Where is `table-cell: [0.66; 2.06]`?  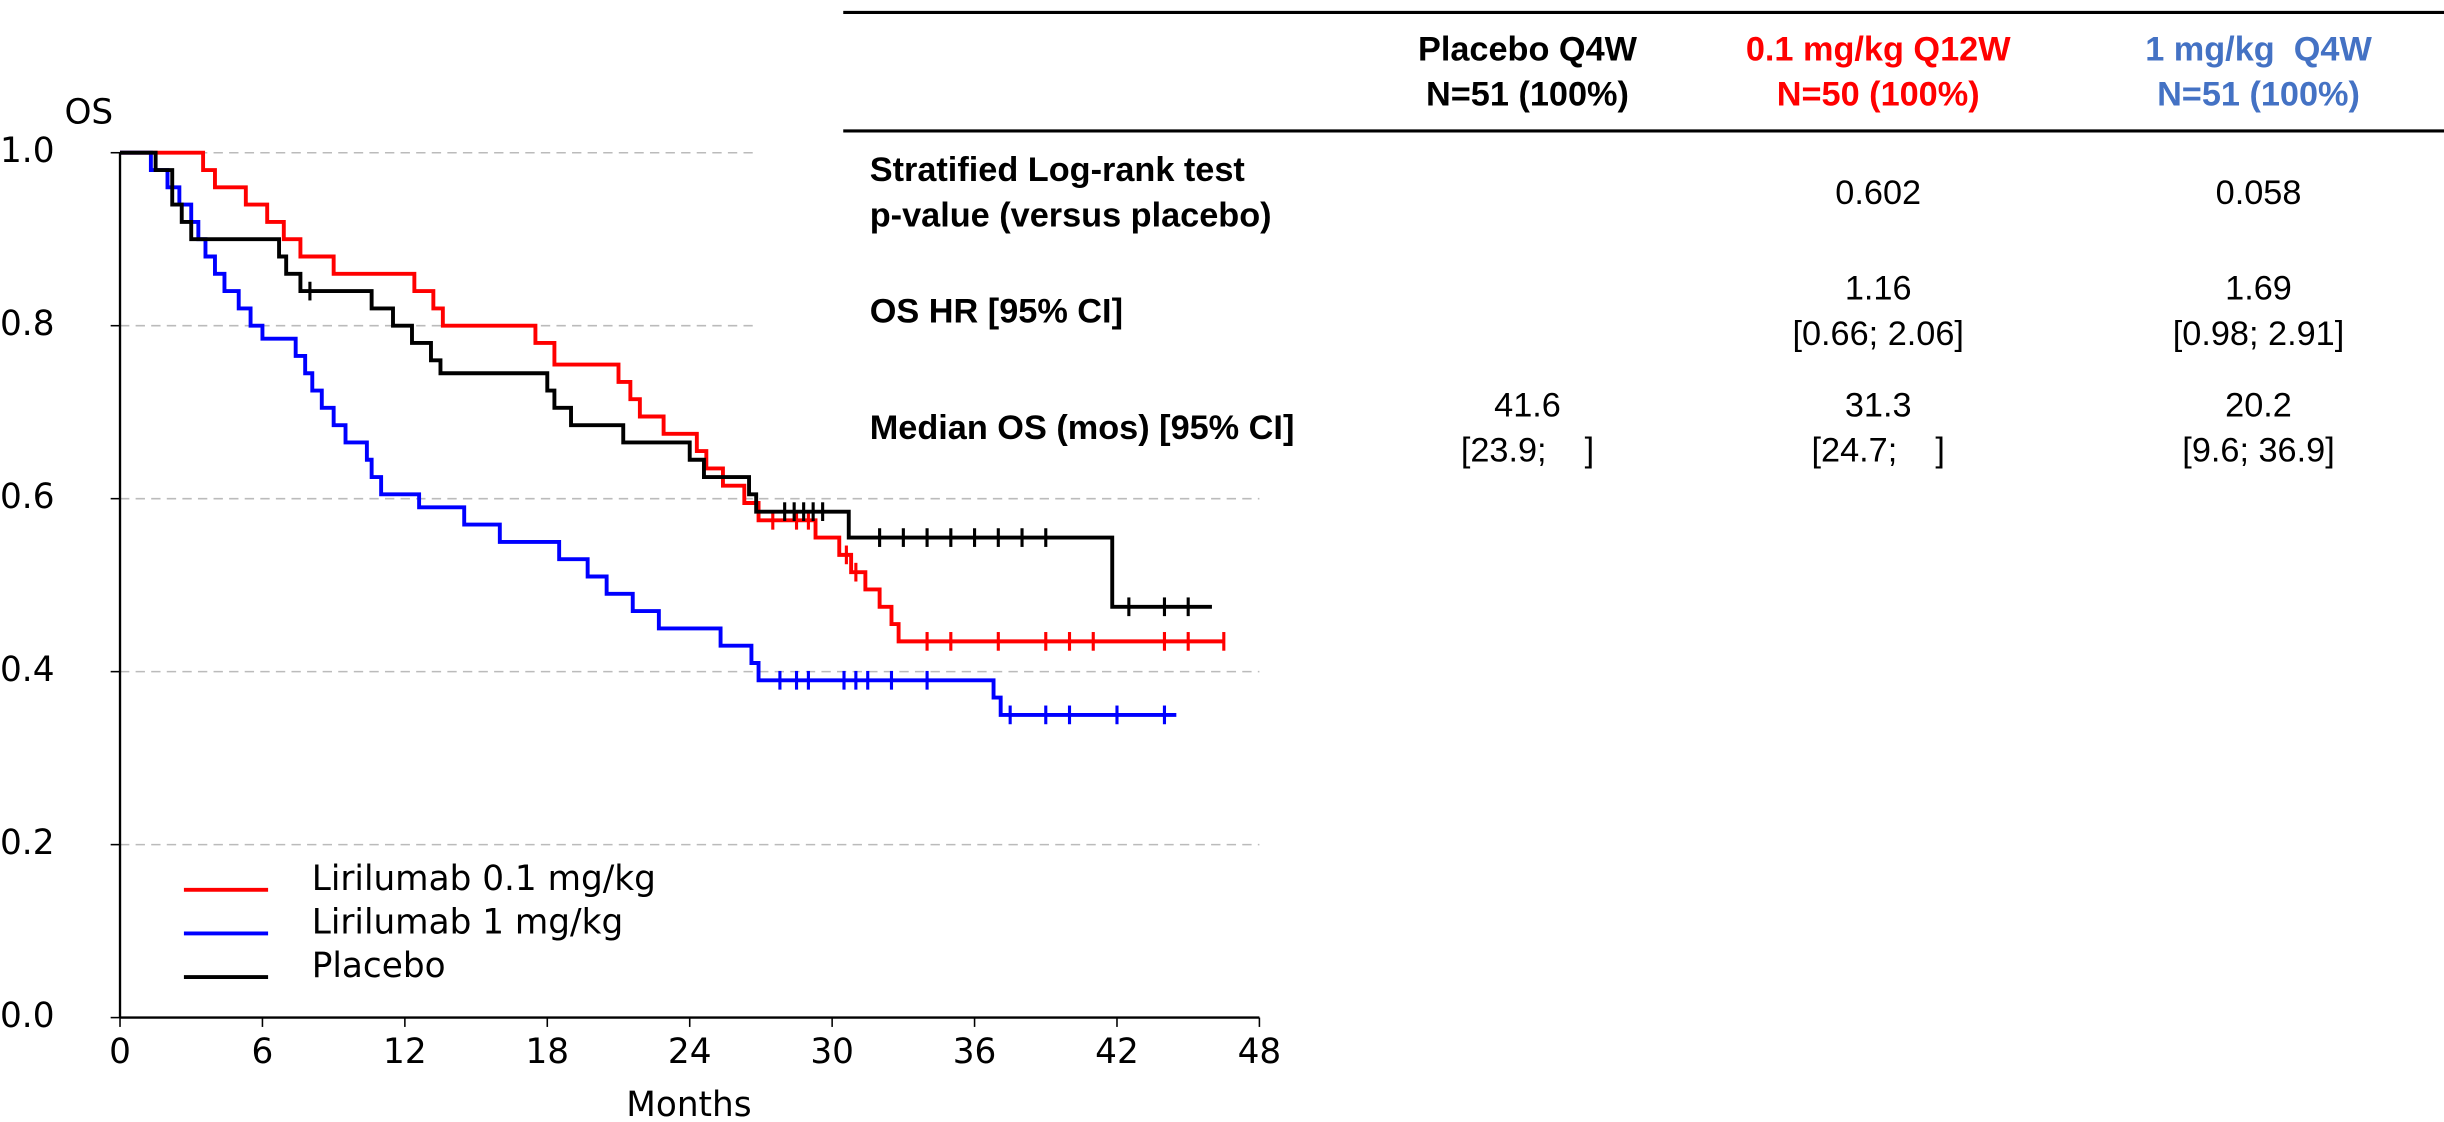
table-cell: [0.66; 2.06] is located at coordinates (1877, 334).